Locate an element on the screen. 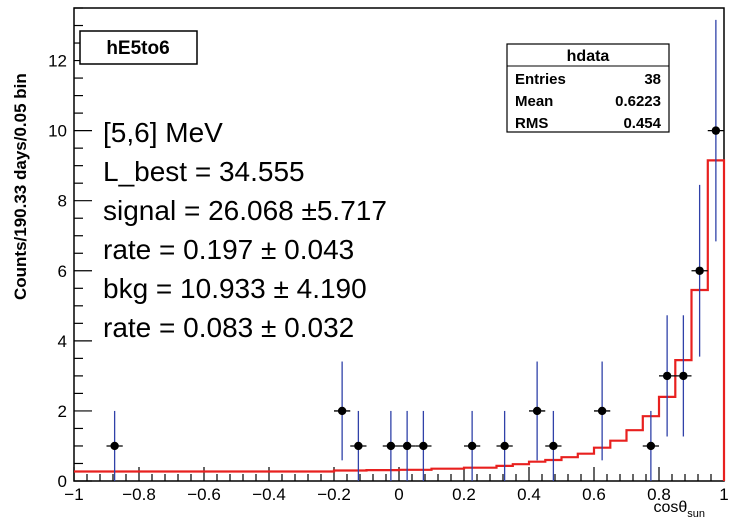 The height and width of the screenshot is (526, 738). stats-rms-label: RMS is located at coordinates (531, 123).